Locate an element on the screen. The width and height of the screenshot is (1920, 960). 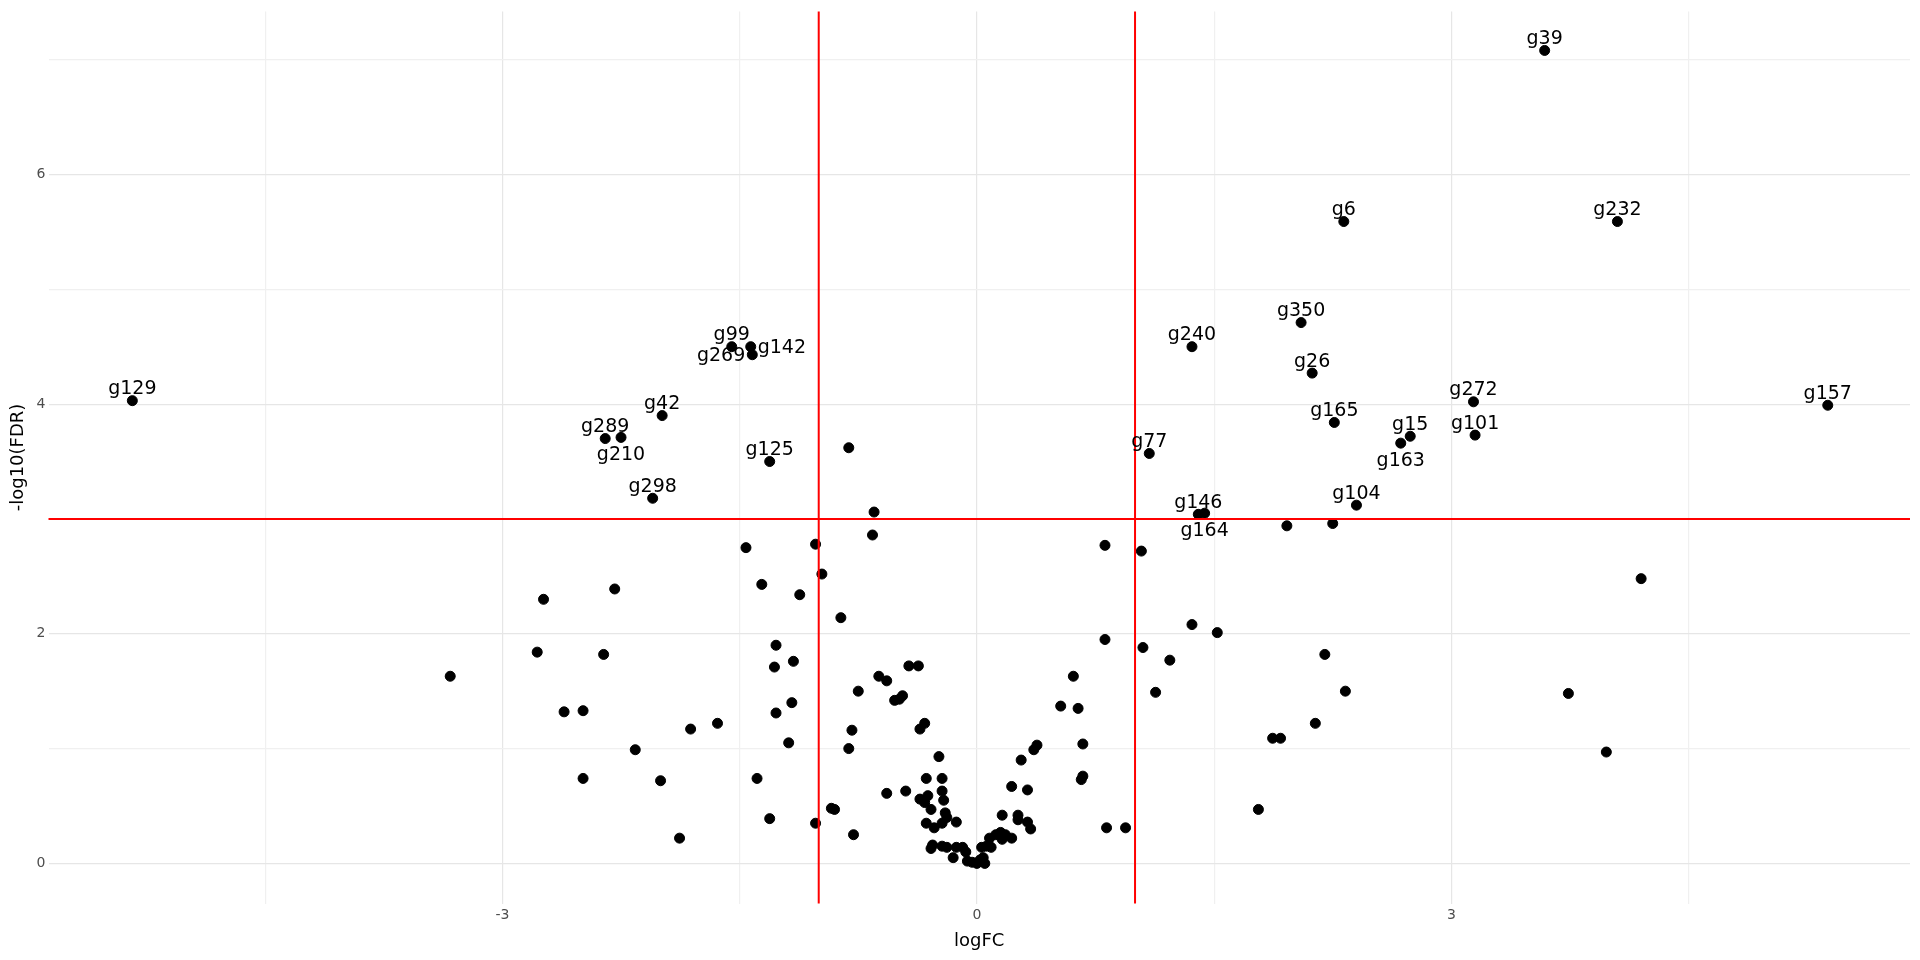
annotation: g104 is located at coordinates (1356, 491).